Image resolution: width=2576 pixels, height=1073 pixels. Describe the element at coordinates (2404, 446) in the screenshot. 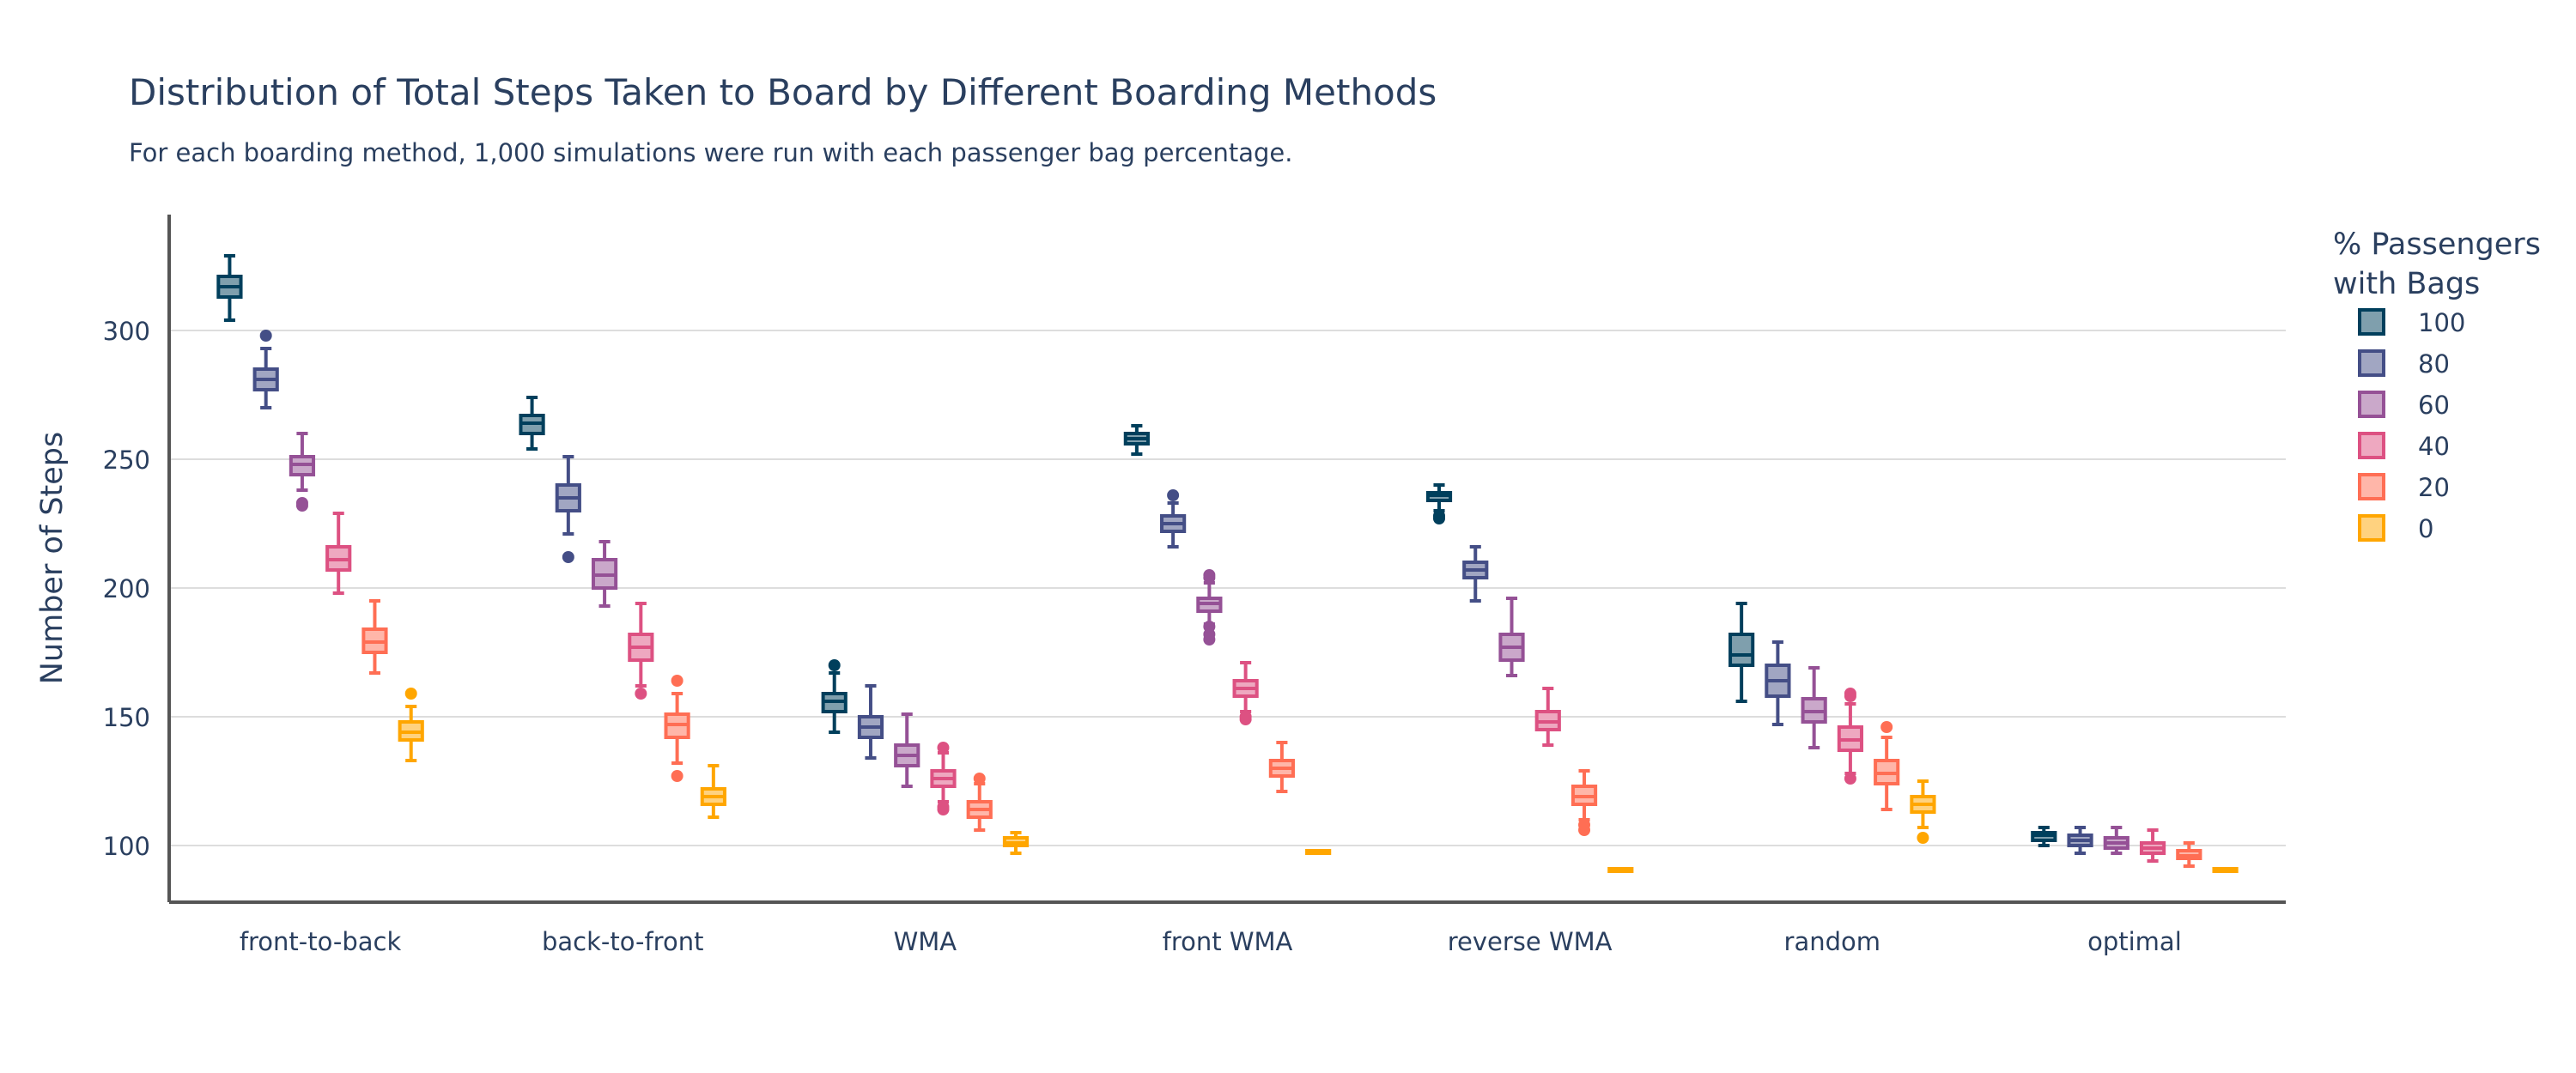

I see `legend-item: 40` at that location.